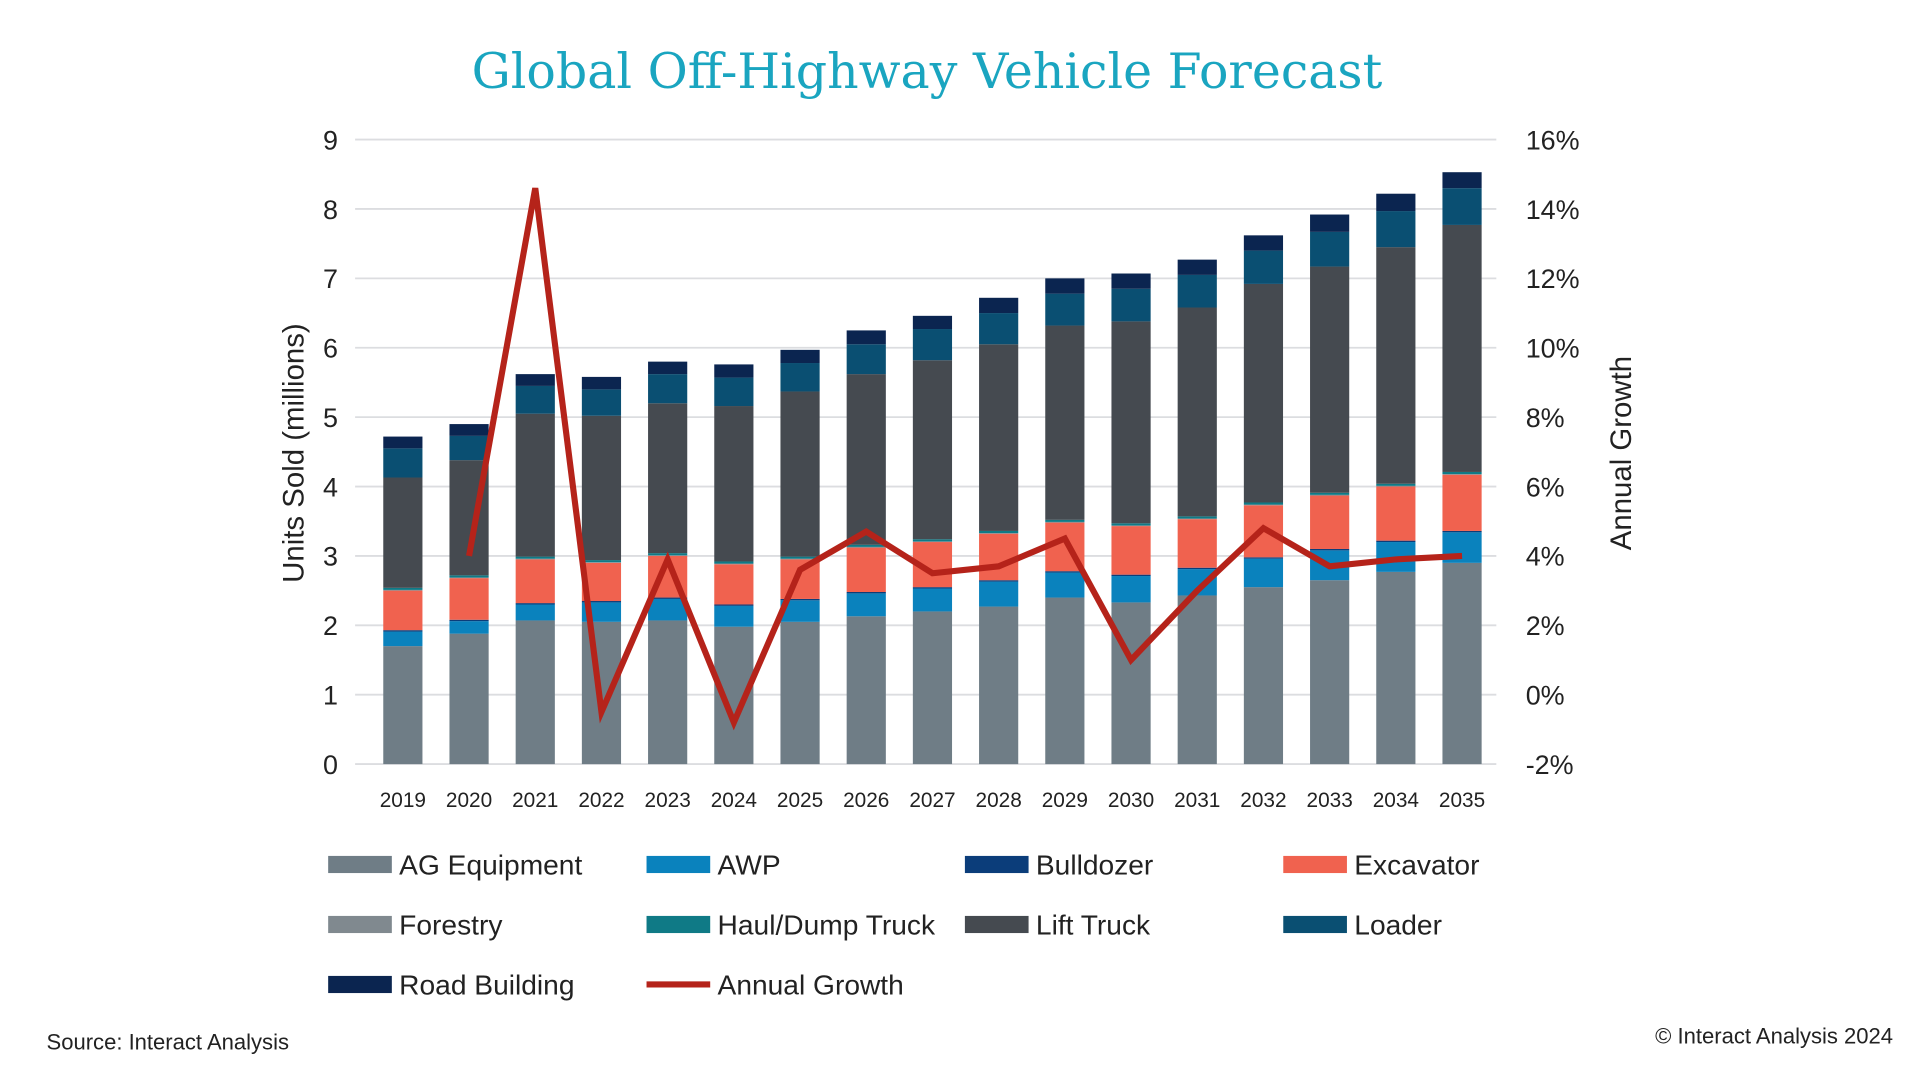 The height and width of the screenshot is (1080, 1920). I want to click on bar-stack-2030, so click(1131, 519).